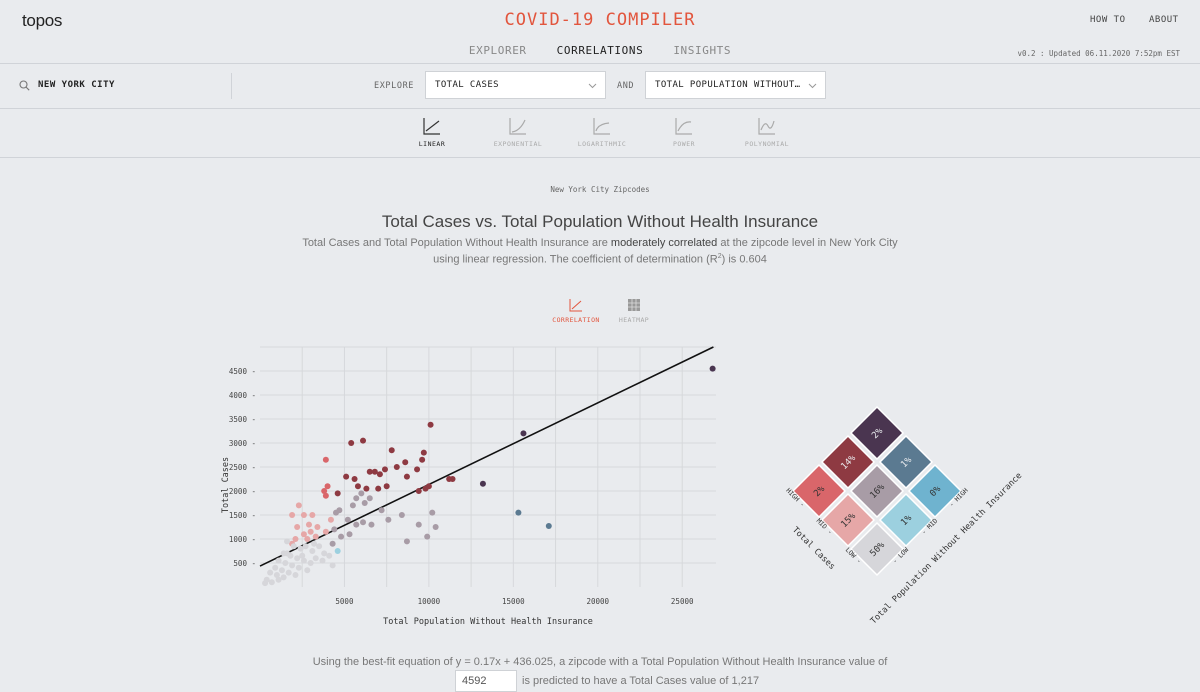 This screenshot has height=692, width=1200. Describe the element at coordinates (76, 85) in the screenshot. I see `location-search: NEW YORK CITY` at that location.